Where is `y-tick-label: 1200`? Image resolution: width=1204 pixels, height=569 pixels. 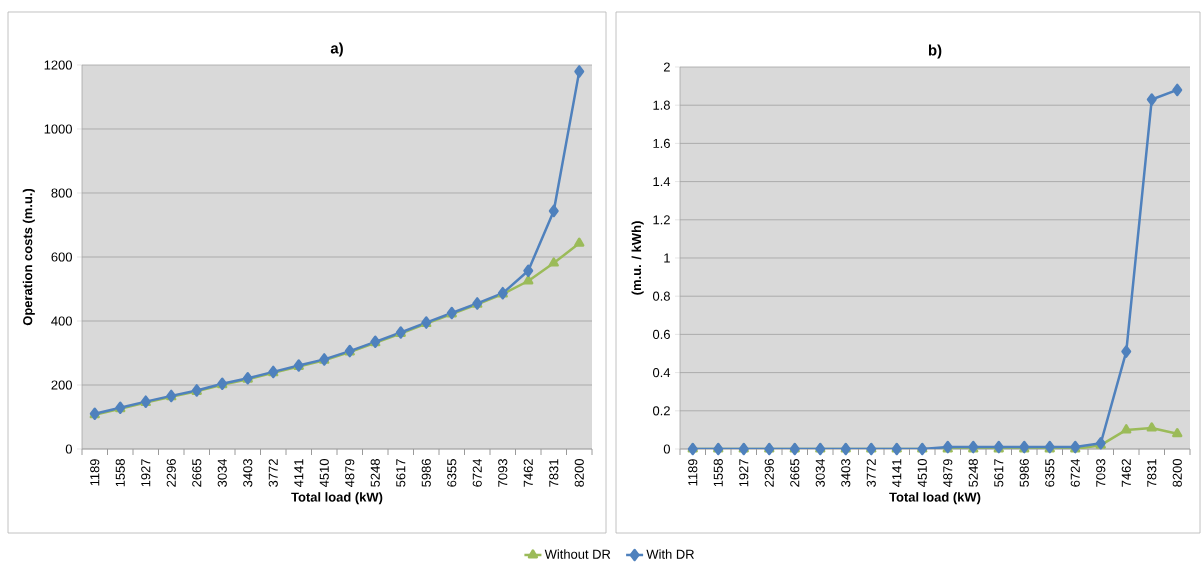
y-tick-label: 1200 is located at coordinates (58, 65).